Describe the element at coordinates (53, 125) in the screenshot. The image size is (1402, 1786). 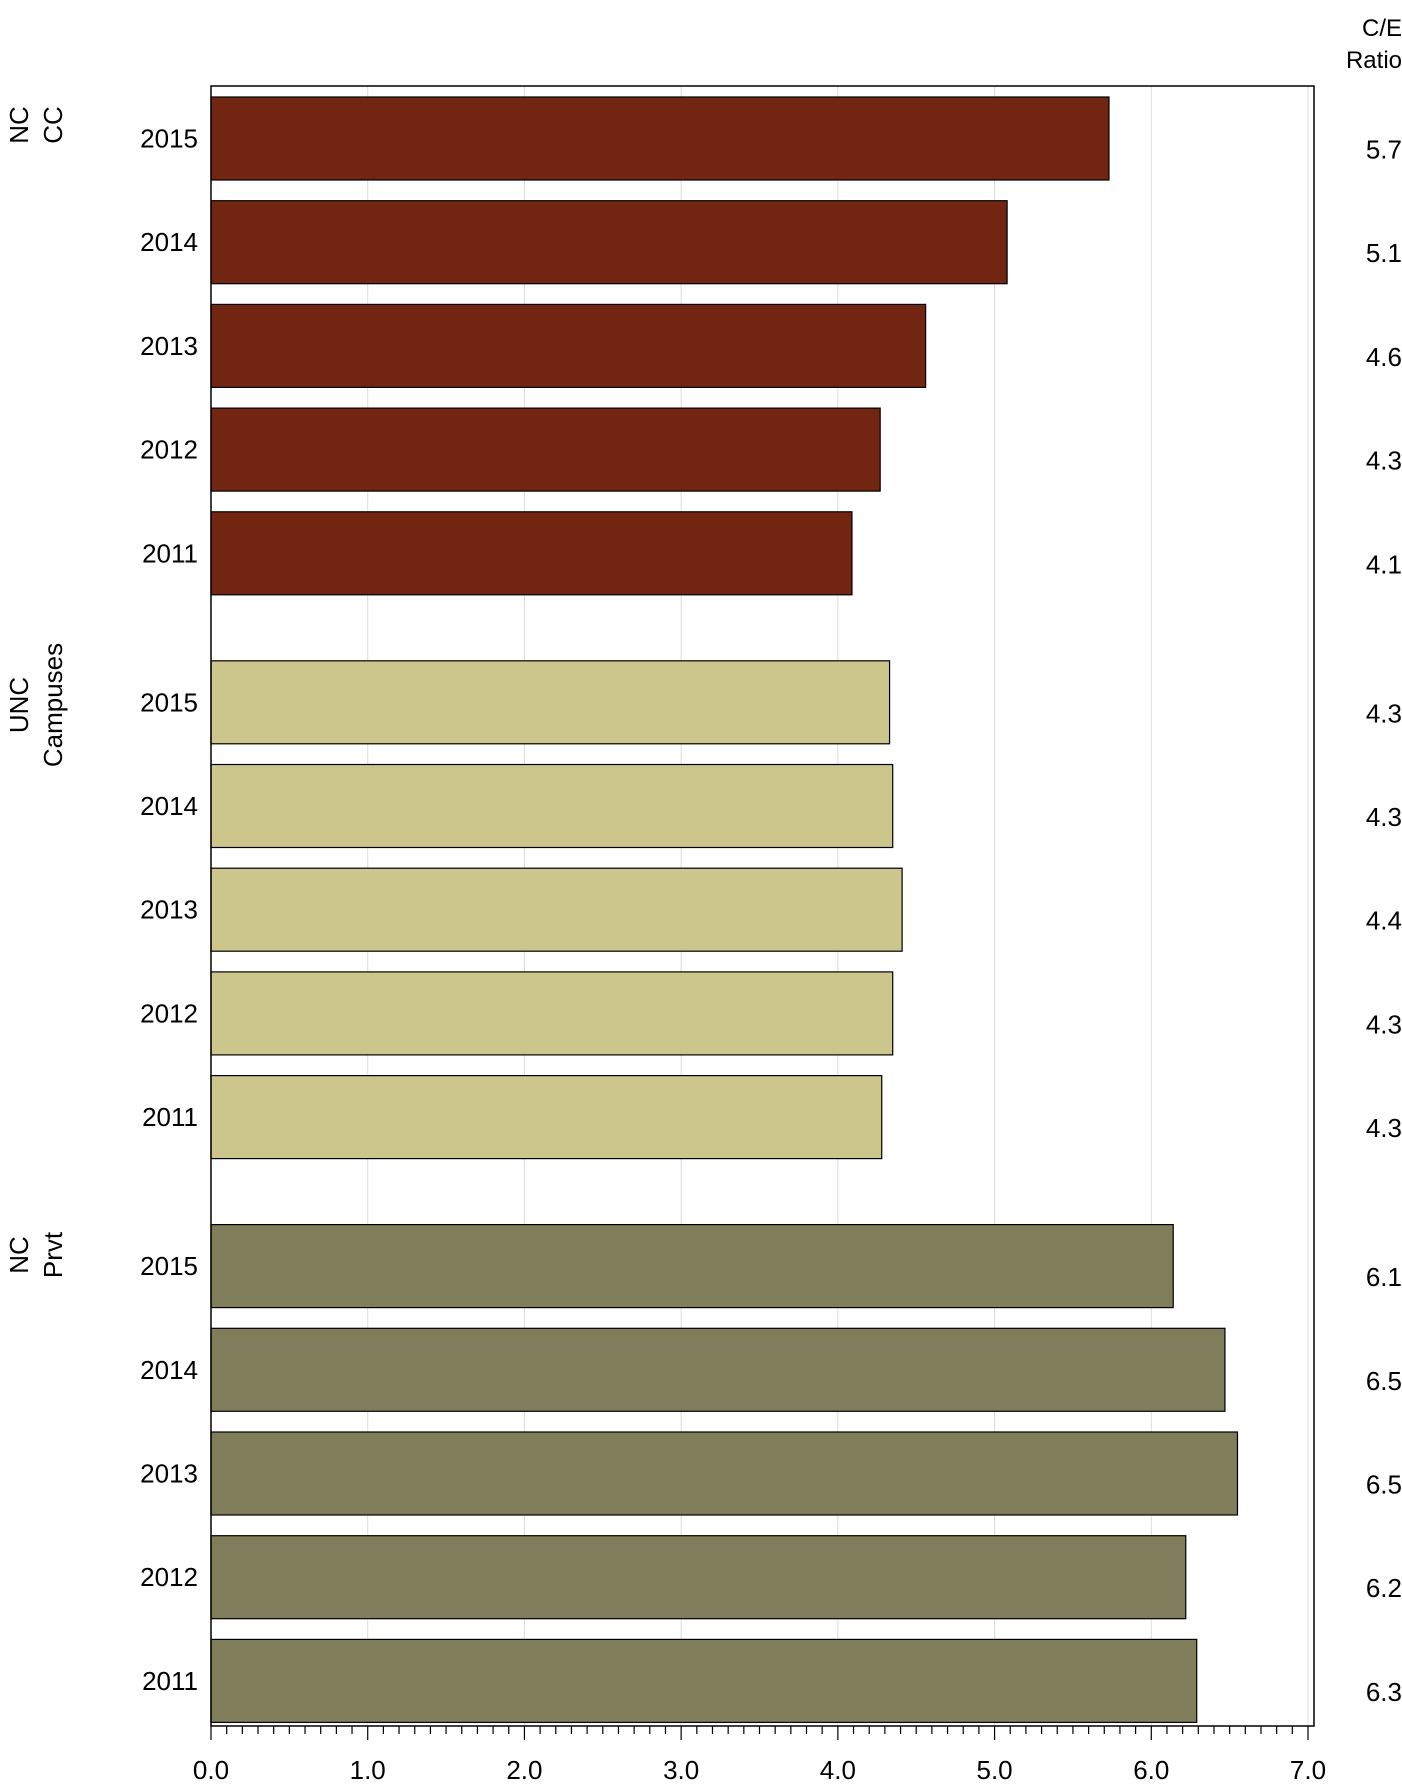
I see `group-label: CC` at that location.